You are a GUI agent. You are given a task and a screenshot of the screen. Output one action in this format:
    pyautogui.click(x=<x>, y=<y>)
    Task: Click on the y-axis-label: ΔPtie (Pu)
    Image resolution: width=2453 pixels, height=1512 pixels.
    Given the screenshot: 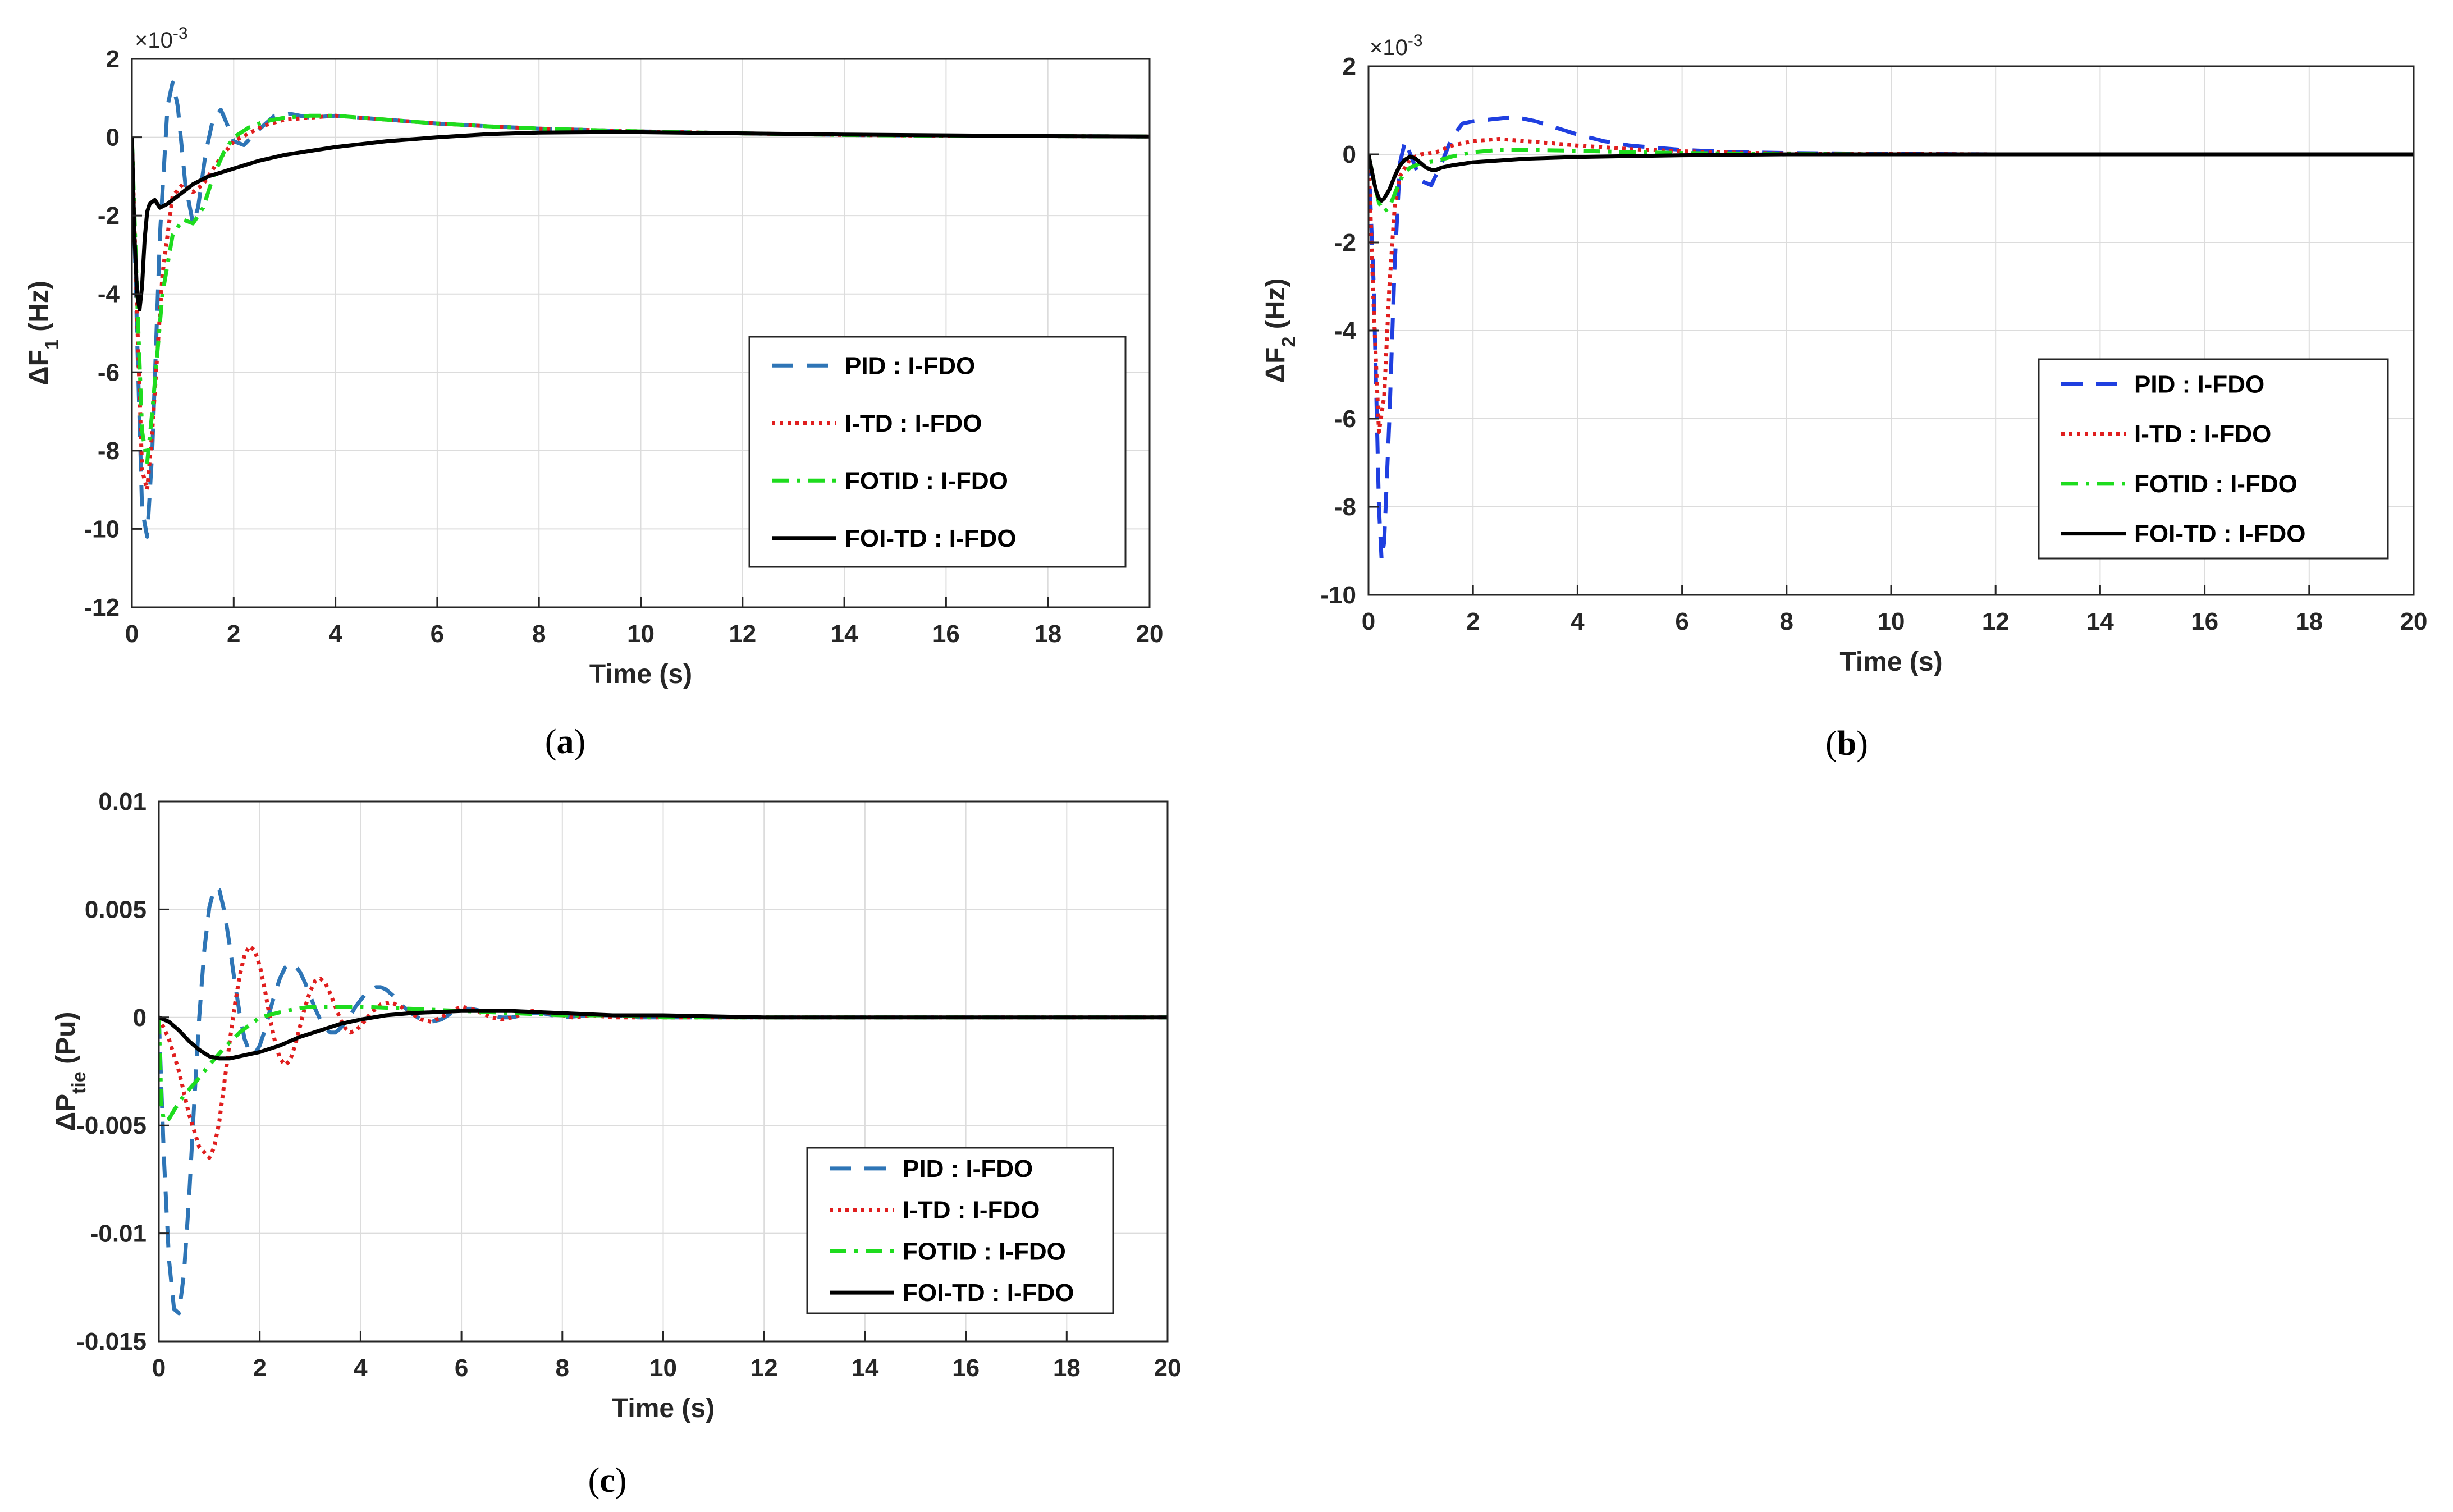 What is the action you would take?
    pyautogui.click(x=70, y=1072)
    